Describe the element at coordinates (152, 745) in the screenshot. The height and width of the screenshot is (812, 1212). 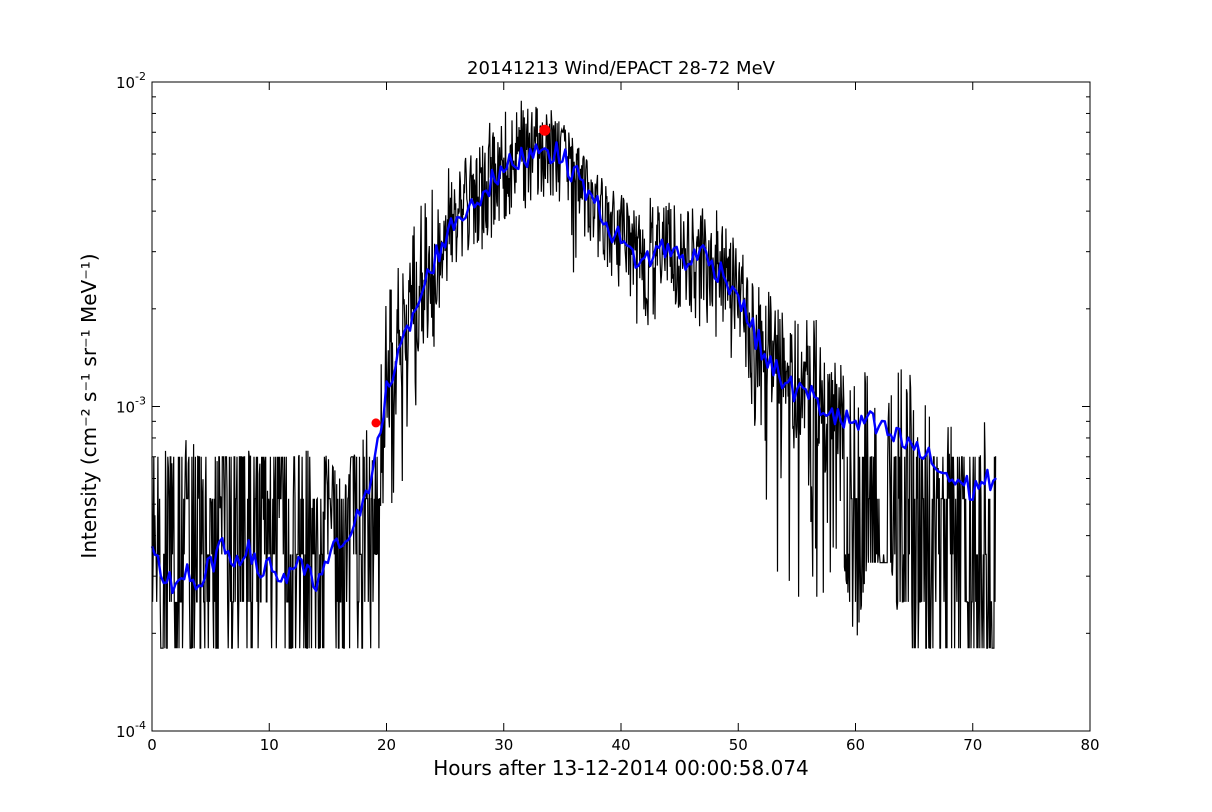
I see `x-tick-label: 0` at that location.